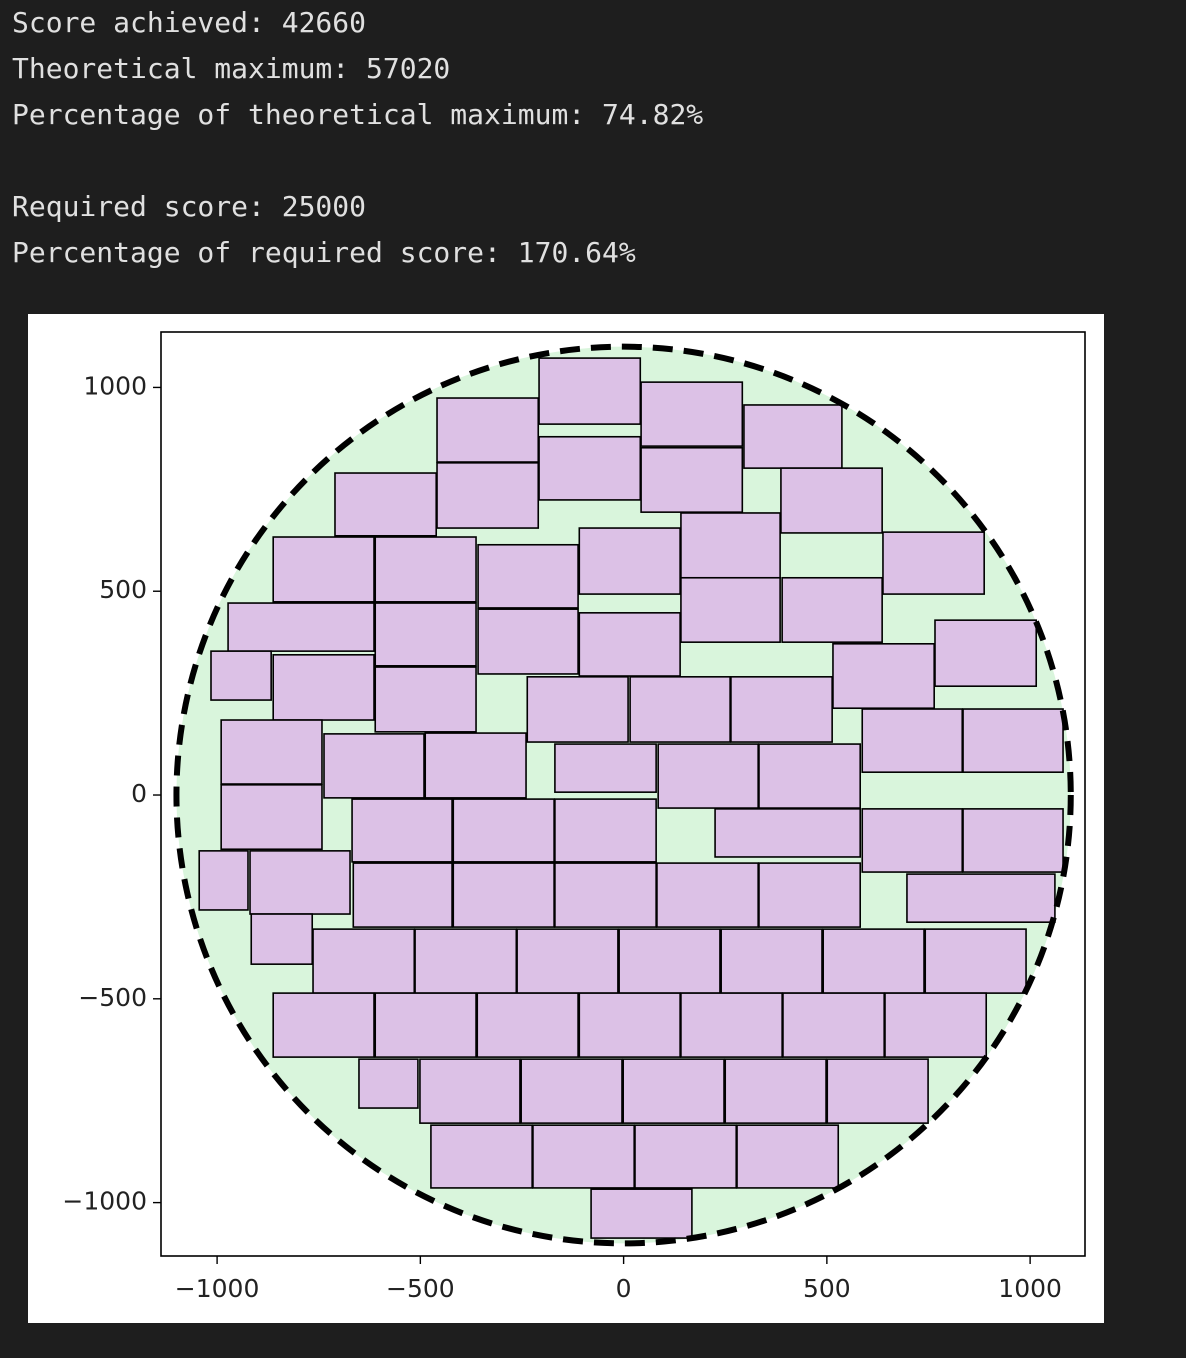 This screenshot has width=1186, height=1358. Describe the element at coordinates (123, 589) in the screenshot. I see `y-tick-label: 500` at that location.